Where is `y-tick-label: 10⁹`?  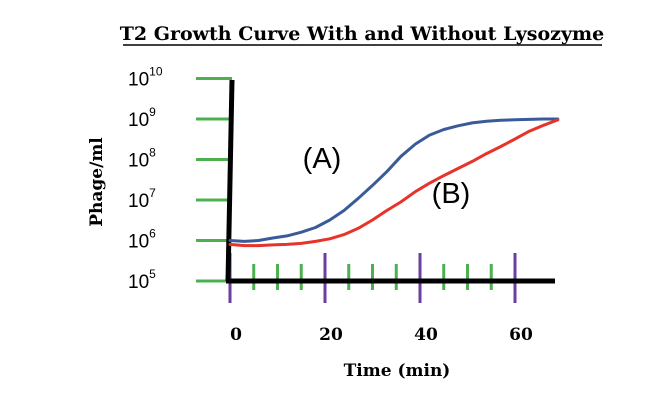 y-tick-label: 10⁹ is located at coordinates (142, 118).